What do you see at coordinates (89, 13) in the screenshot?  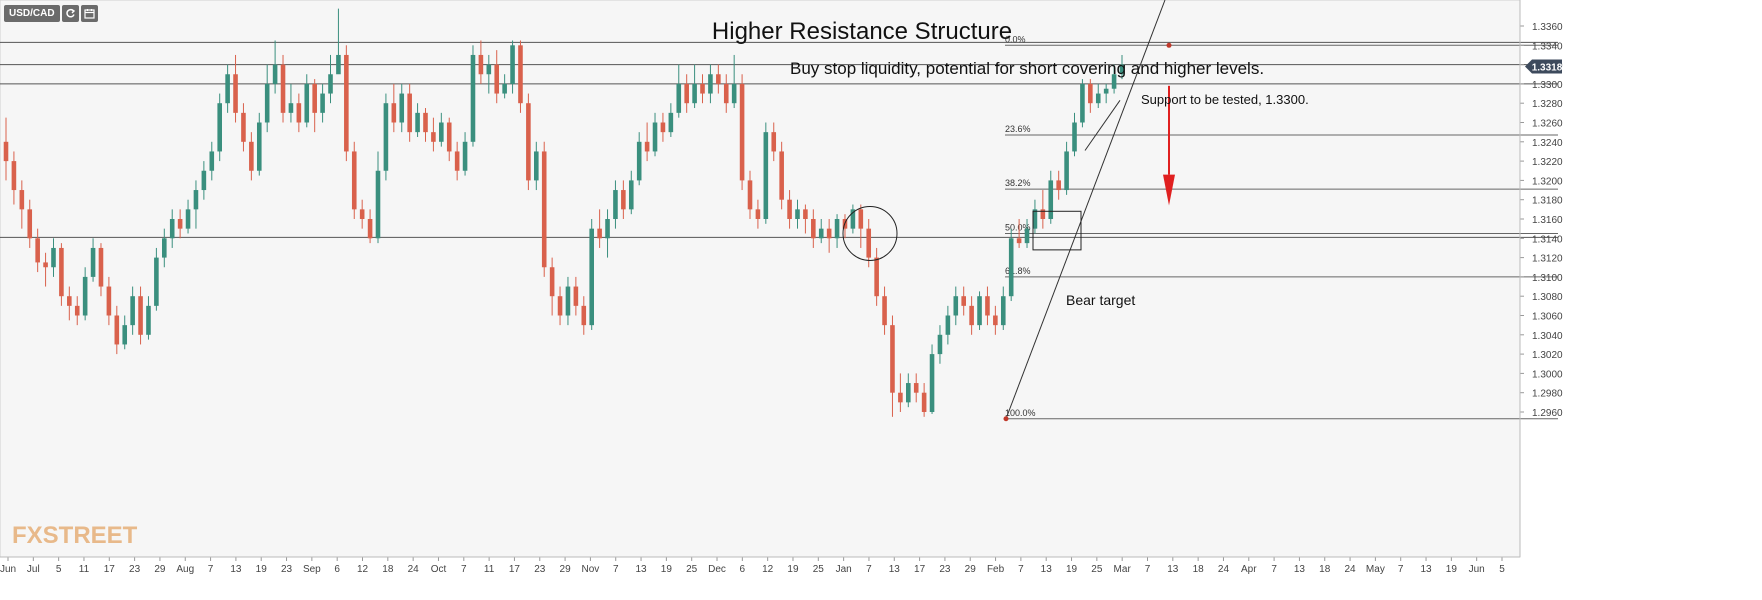 I see `calendar-icon` at bounding box center [89, 13].